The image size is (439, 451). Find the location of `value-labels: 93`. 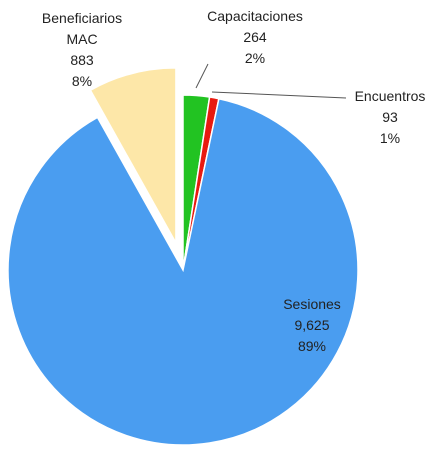

value-labels: 93 is located at coordinates (390, 117).